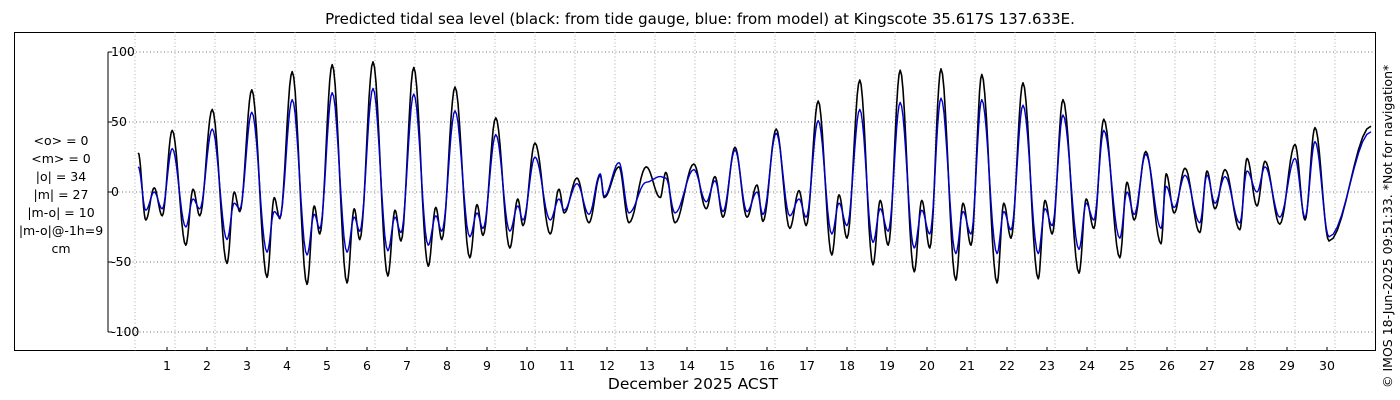 This screenshot has height=400, width=1400. Describe the element at coordinates (1127, 365) in the screenshot. I see `x-tick-label: 25` at that location.